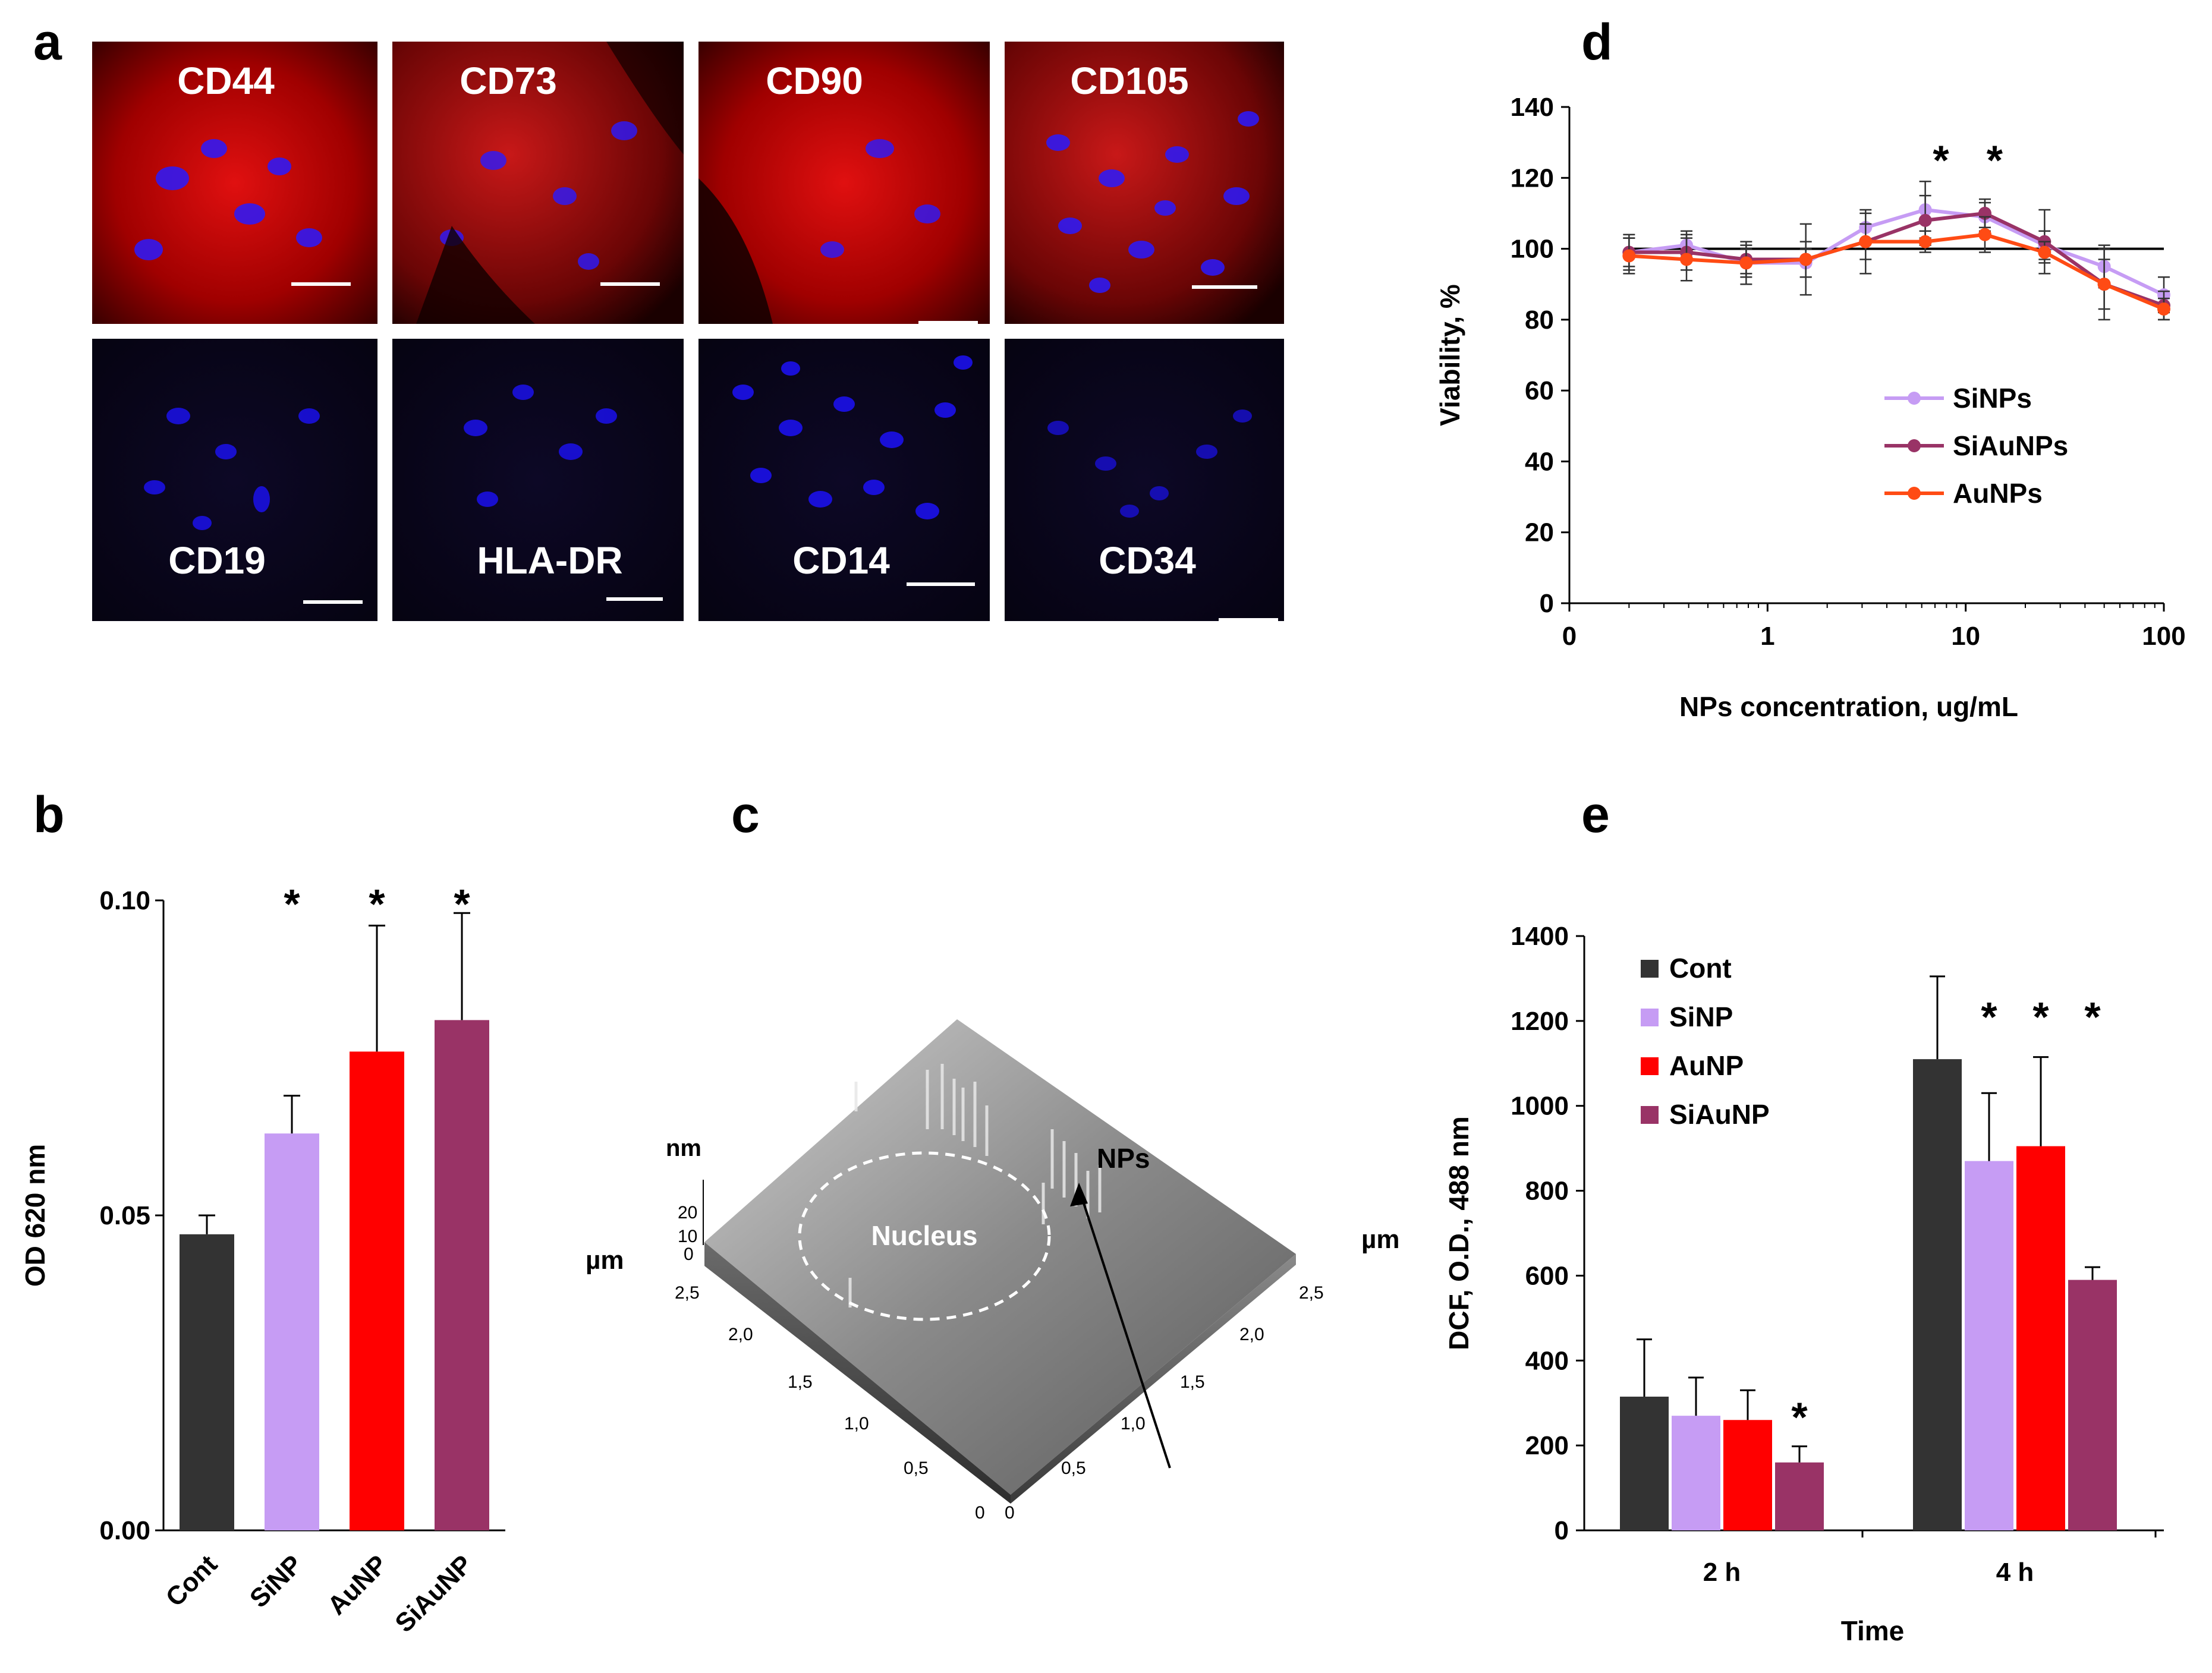 The image size is (2212, 1673). I want to click on marker-label-cd19: CD19, so click(217, 560).